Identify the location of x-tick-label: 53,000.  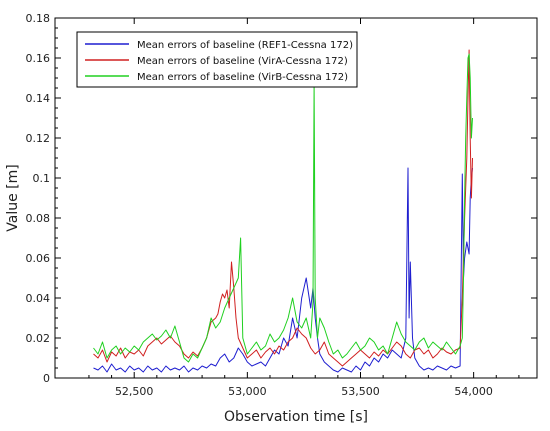
(247, 391).